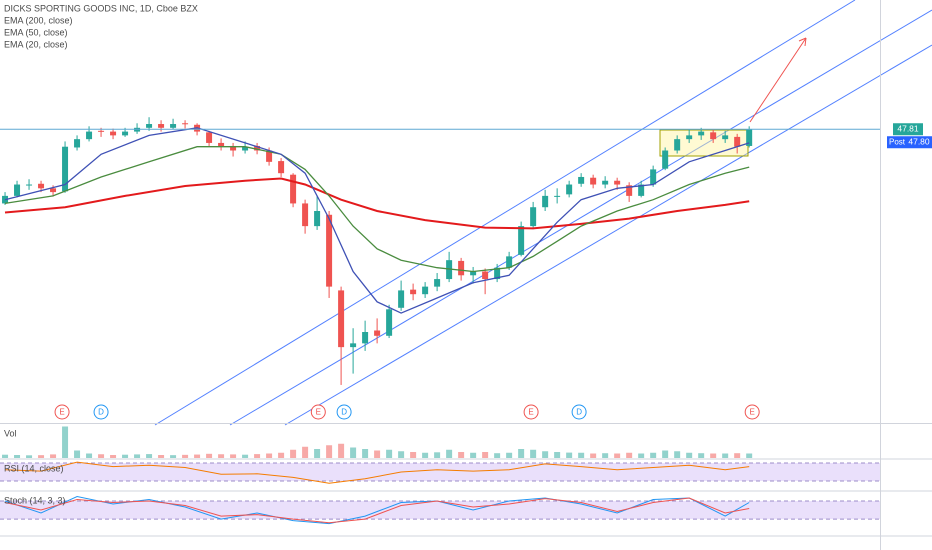  Describe the element at coordinates (101, 8) in the screenshot. I see `pane-title: DICKS SPORTING GOODS INC, 1D, Cboe BZX` at that location.